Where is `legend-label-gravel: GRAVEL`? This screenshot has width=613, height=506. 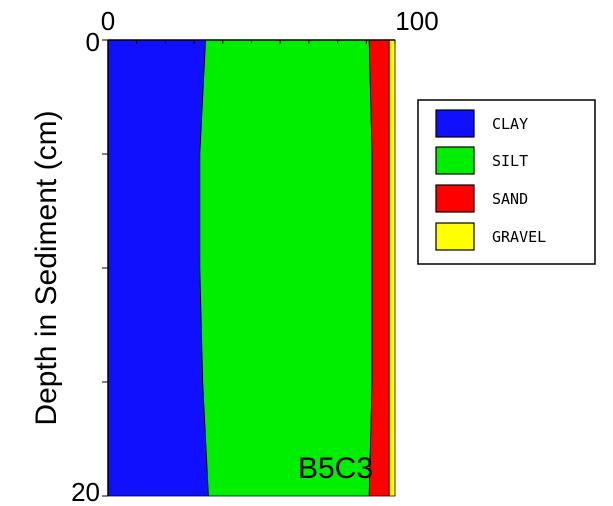
legend-label-gravel: GRAVEL is located at coordinates (519, 237).